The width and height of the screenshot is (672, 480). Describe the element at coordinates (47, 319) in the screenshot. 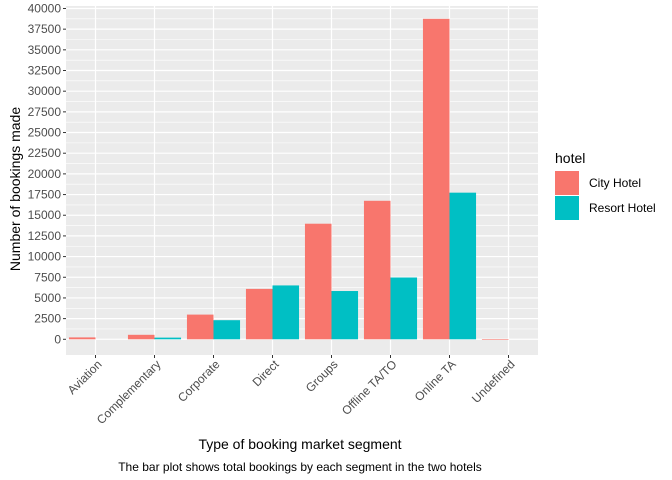

I see `y-tick-label: 2500` at that location.